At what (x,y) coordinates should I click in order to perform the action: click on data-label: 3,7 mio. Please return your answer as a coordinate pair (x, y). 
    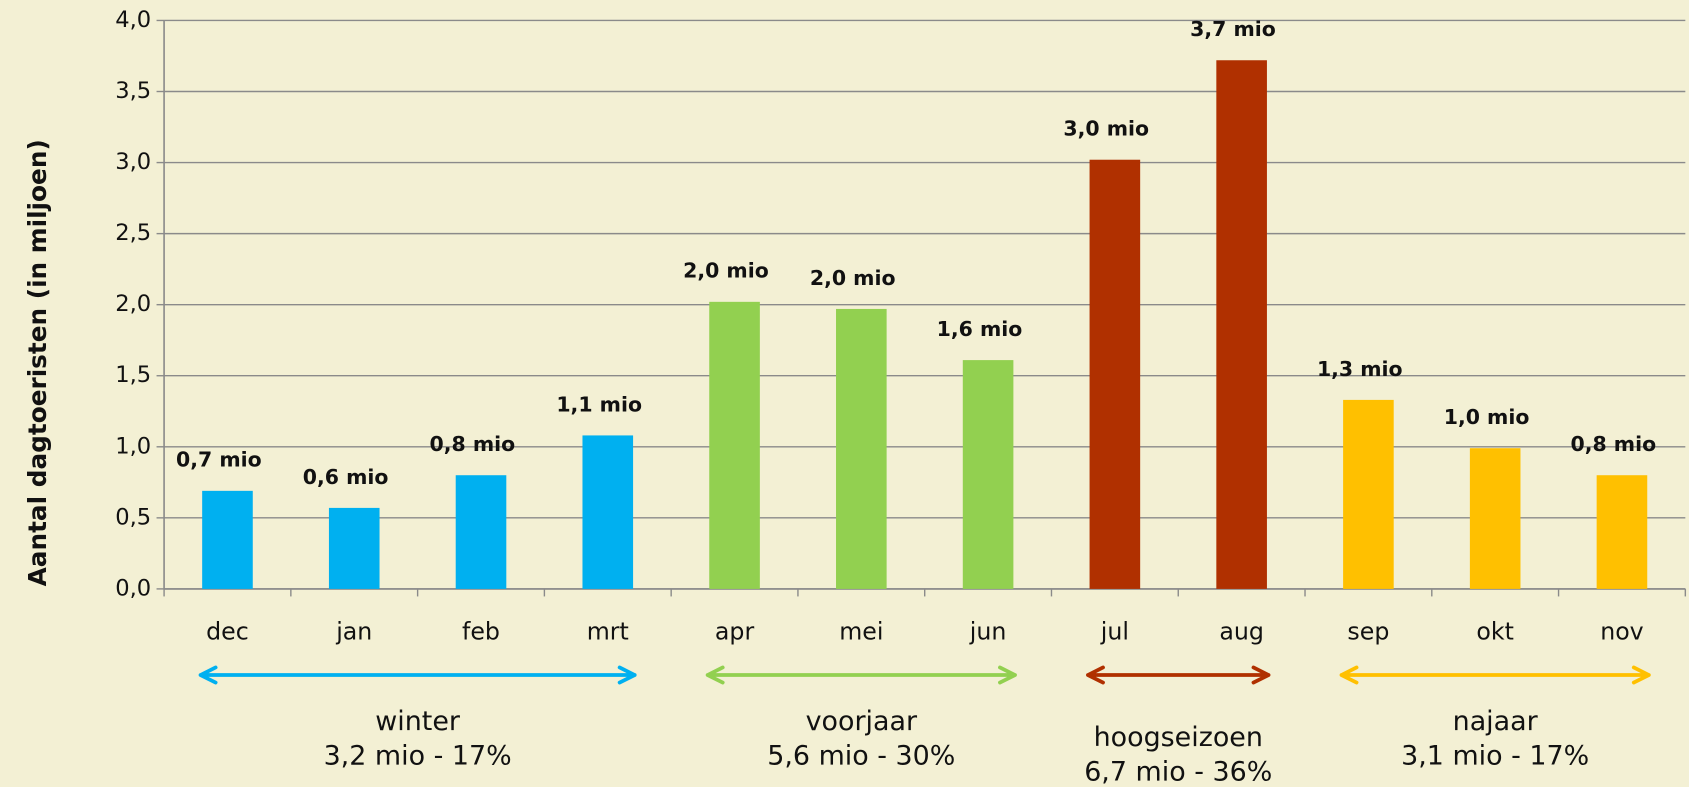
    Looking at the image, I should click on (1233, 29).